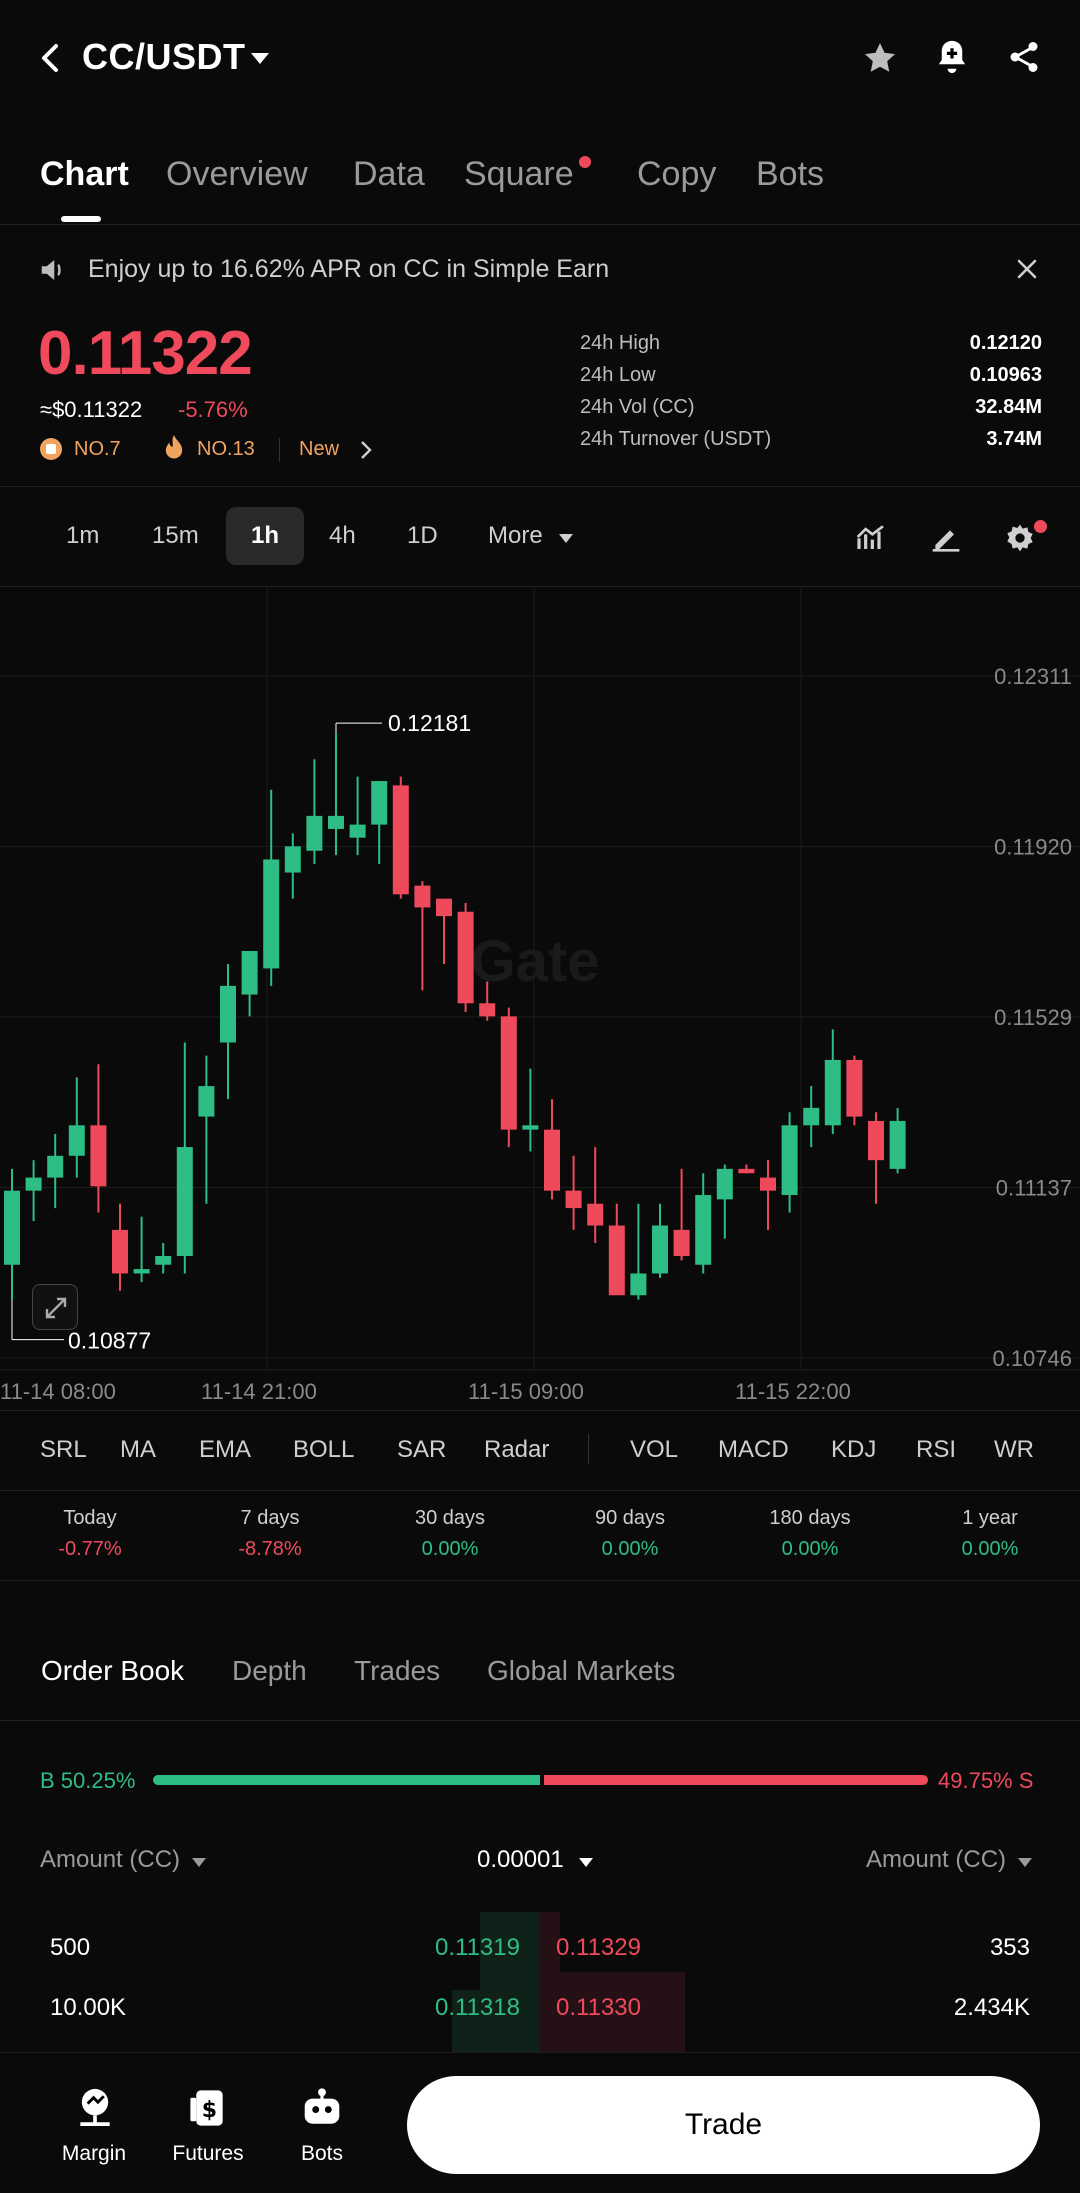 The height and width of the screenshot is (2193, 1080). Describe the element at coordinates (208, 2153) in the screenshot. I see `nav-futures: Futures` at that location.